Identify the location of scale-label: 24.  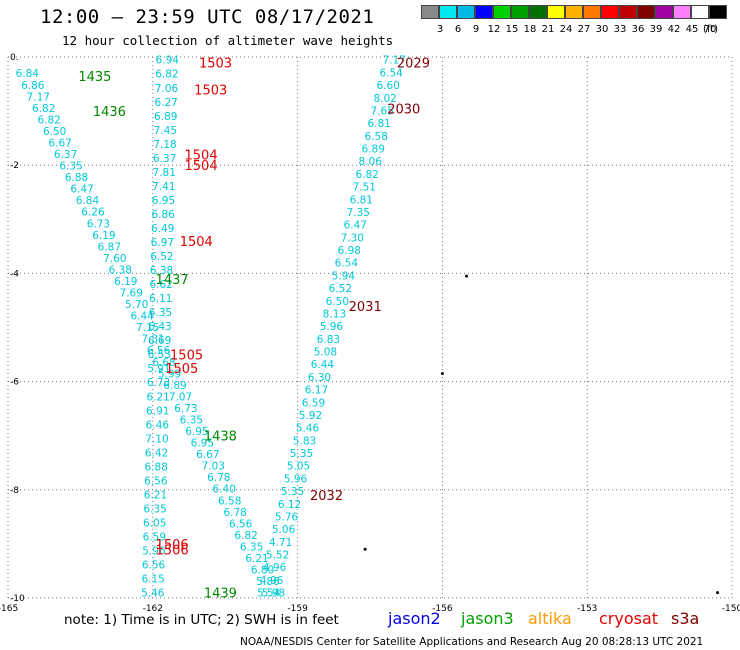
(566, 29).